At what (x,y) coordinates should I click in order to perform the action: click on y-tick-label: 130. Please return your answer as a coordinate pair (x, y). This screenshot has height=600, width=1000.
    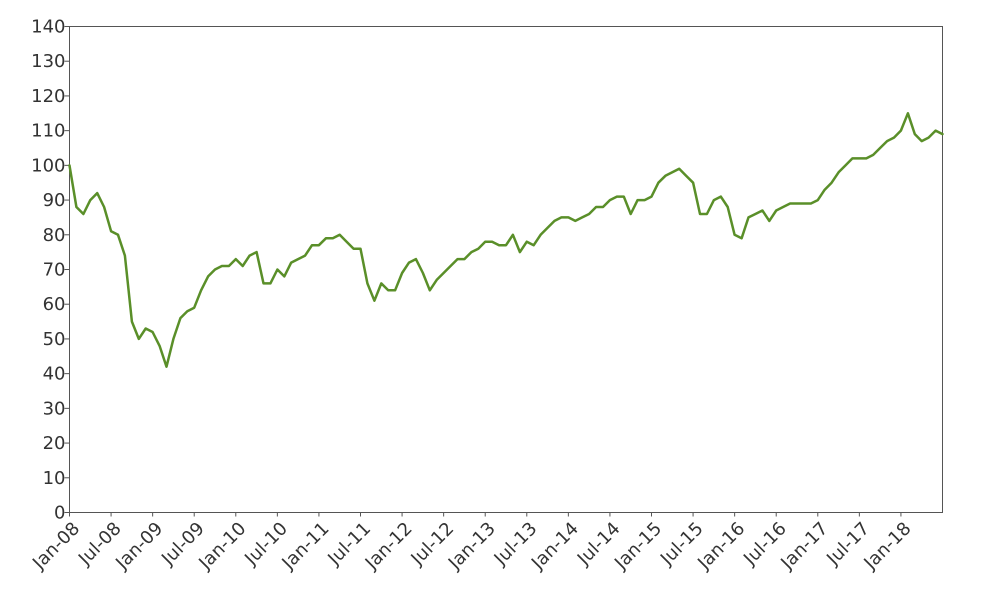
    Looking at the image, I should click on (48, 61).